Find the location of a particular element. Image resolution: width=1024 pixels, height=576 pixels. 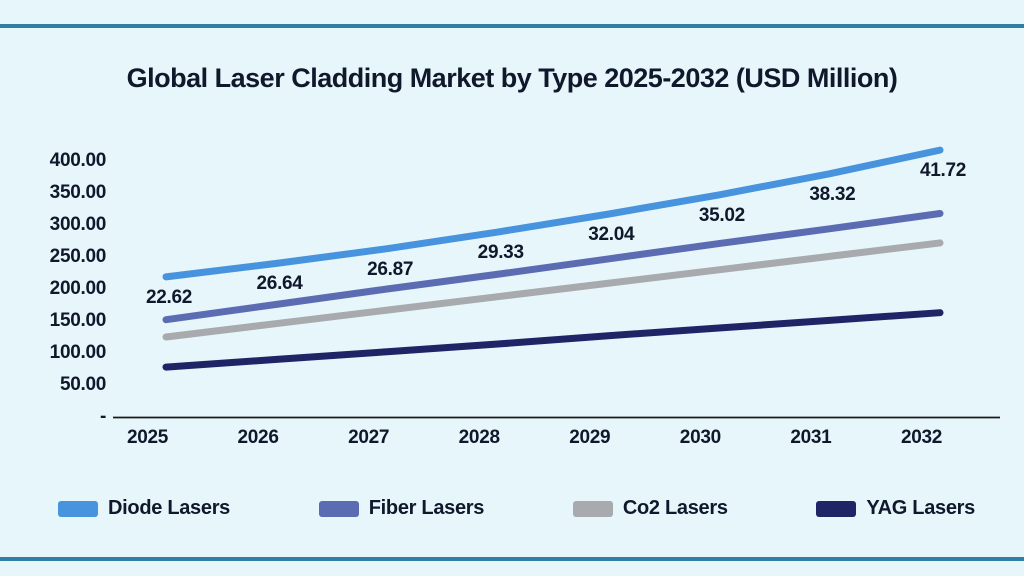

y-tick-label: - is located at coordinates (102, 416).